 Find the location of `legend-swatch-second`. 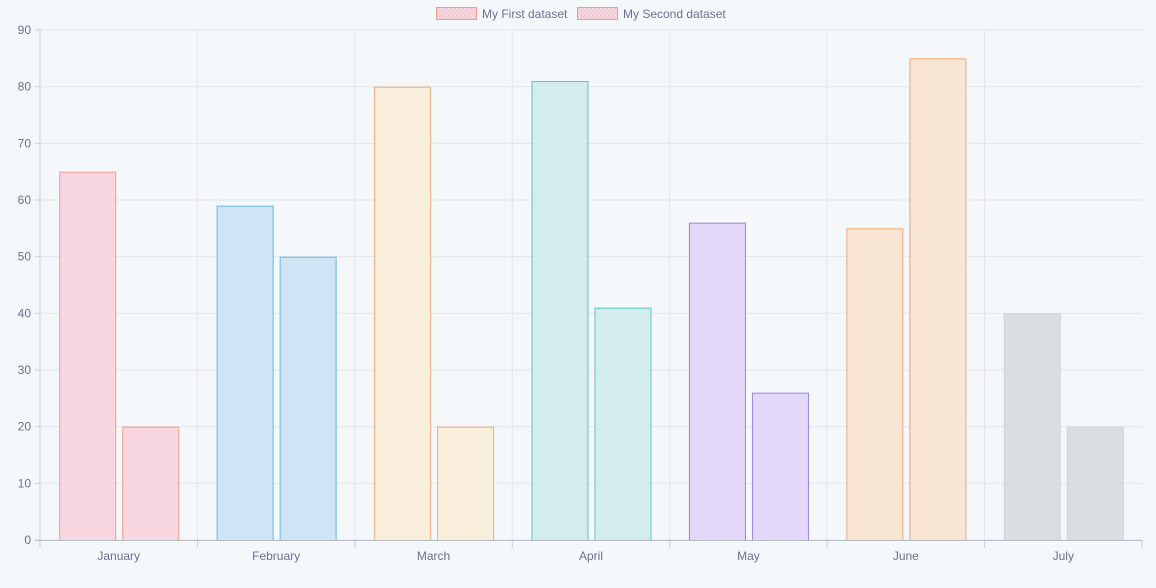

legend-swatch-second is located at coordinates (597, 13).